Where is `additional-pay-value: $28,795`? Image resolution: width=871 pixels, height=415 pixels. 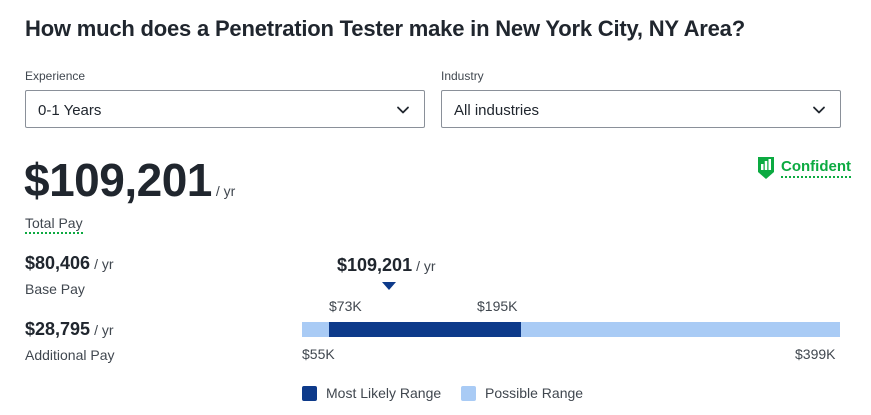 additional-pay-value: $28,795 is located at coordinates (58, 329).